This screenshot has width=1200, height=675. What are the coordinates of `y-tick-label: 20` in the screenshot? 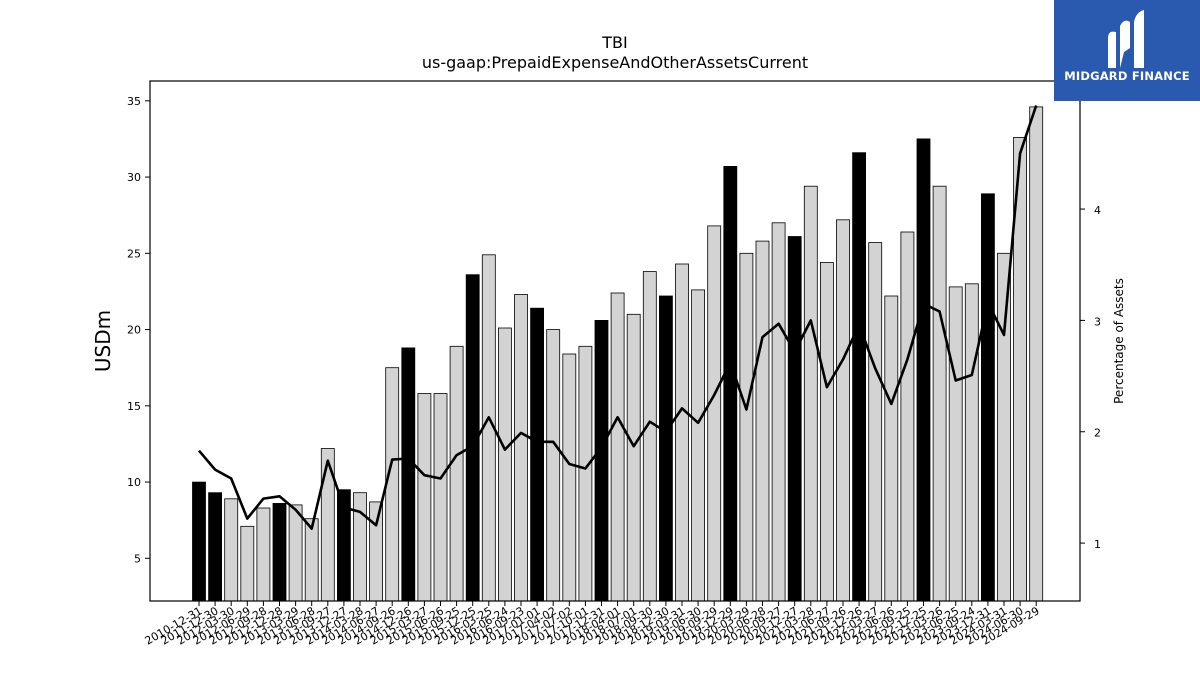 It's located at (134, 330).